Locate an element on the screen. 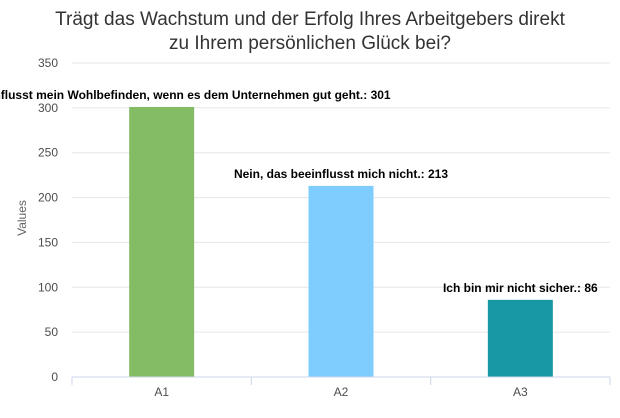 The width and height of the screenshot is (620, 418). y-tick-label-250: 250 is located at coordinates (48, 153).